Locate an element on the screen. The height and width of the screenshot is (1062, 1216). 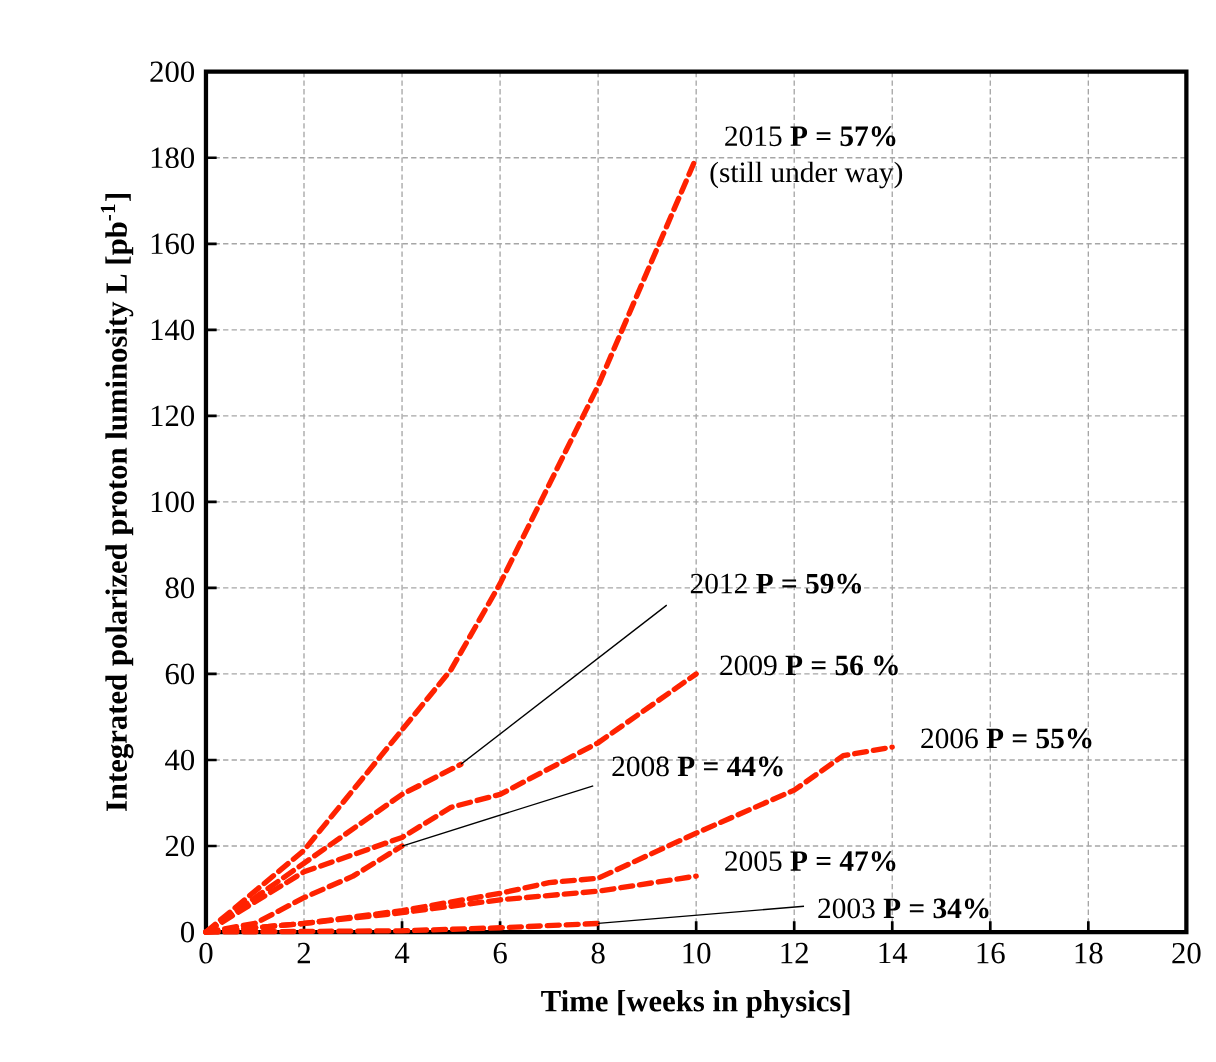
x-tick-label: 0 is located at coordinates (206, 953).